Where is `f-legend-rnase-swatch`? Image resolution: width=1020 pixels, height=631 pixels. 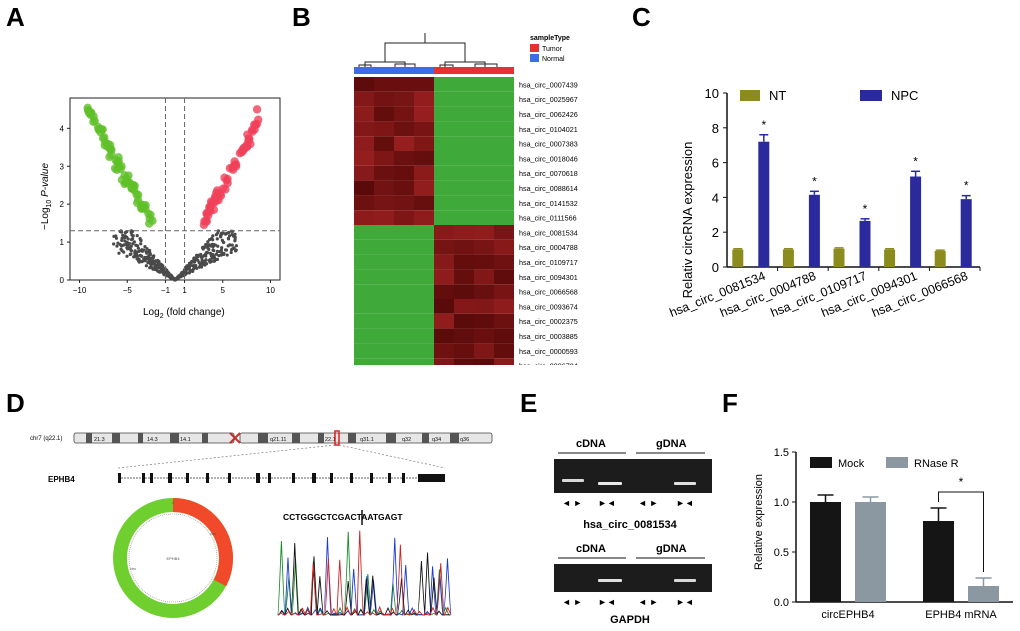 f-legend-rnase-swatch is located at coordinates (897, 462).